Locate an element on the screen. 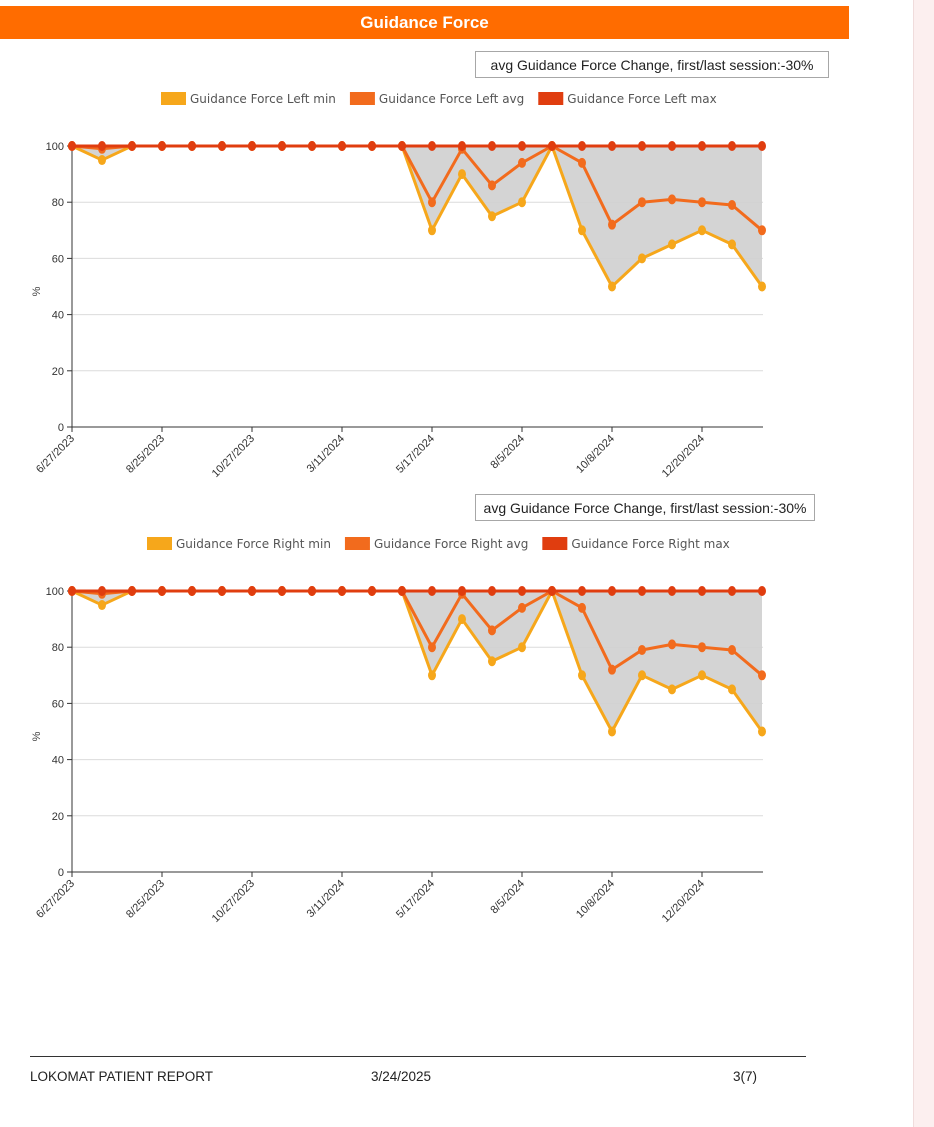 This screenshot has width=934, height=1127. y-tick-label-right-20: 20 is located at coordinates (58, 817).